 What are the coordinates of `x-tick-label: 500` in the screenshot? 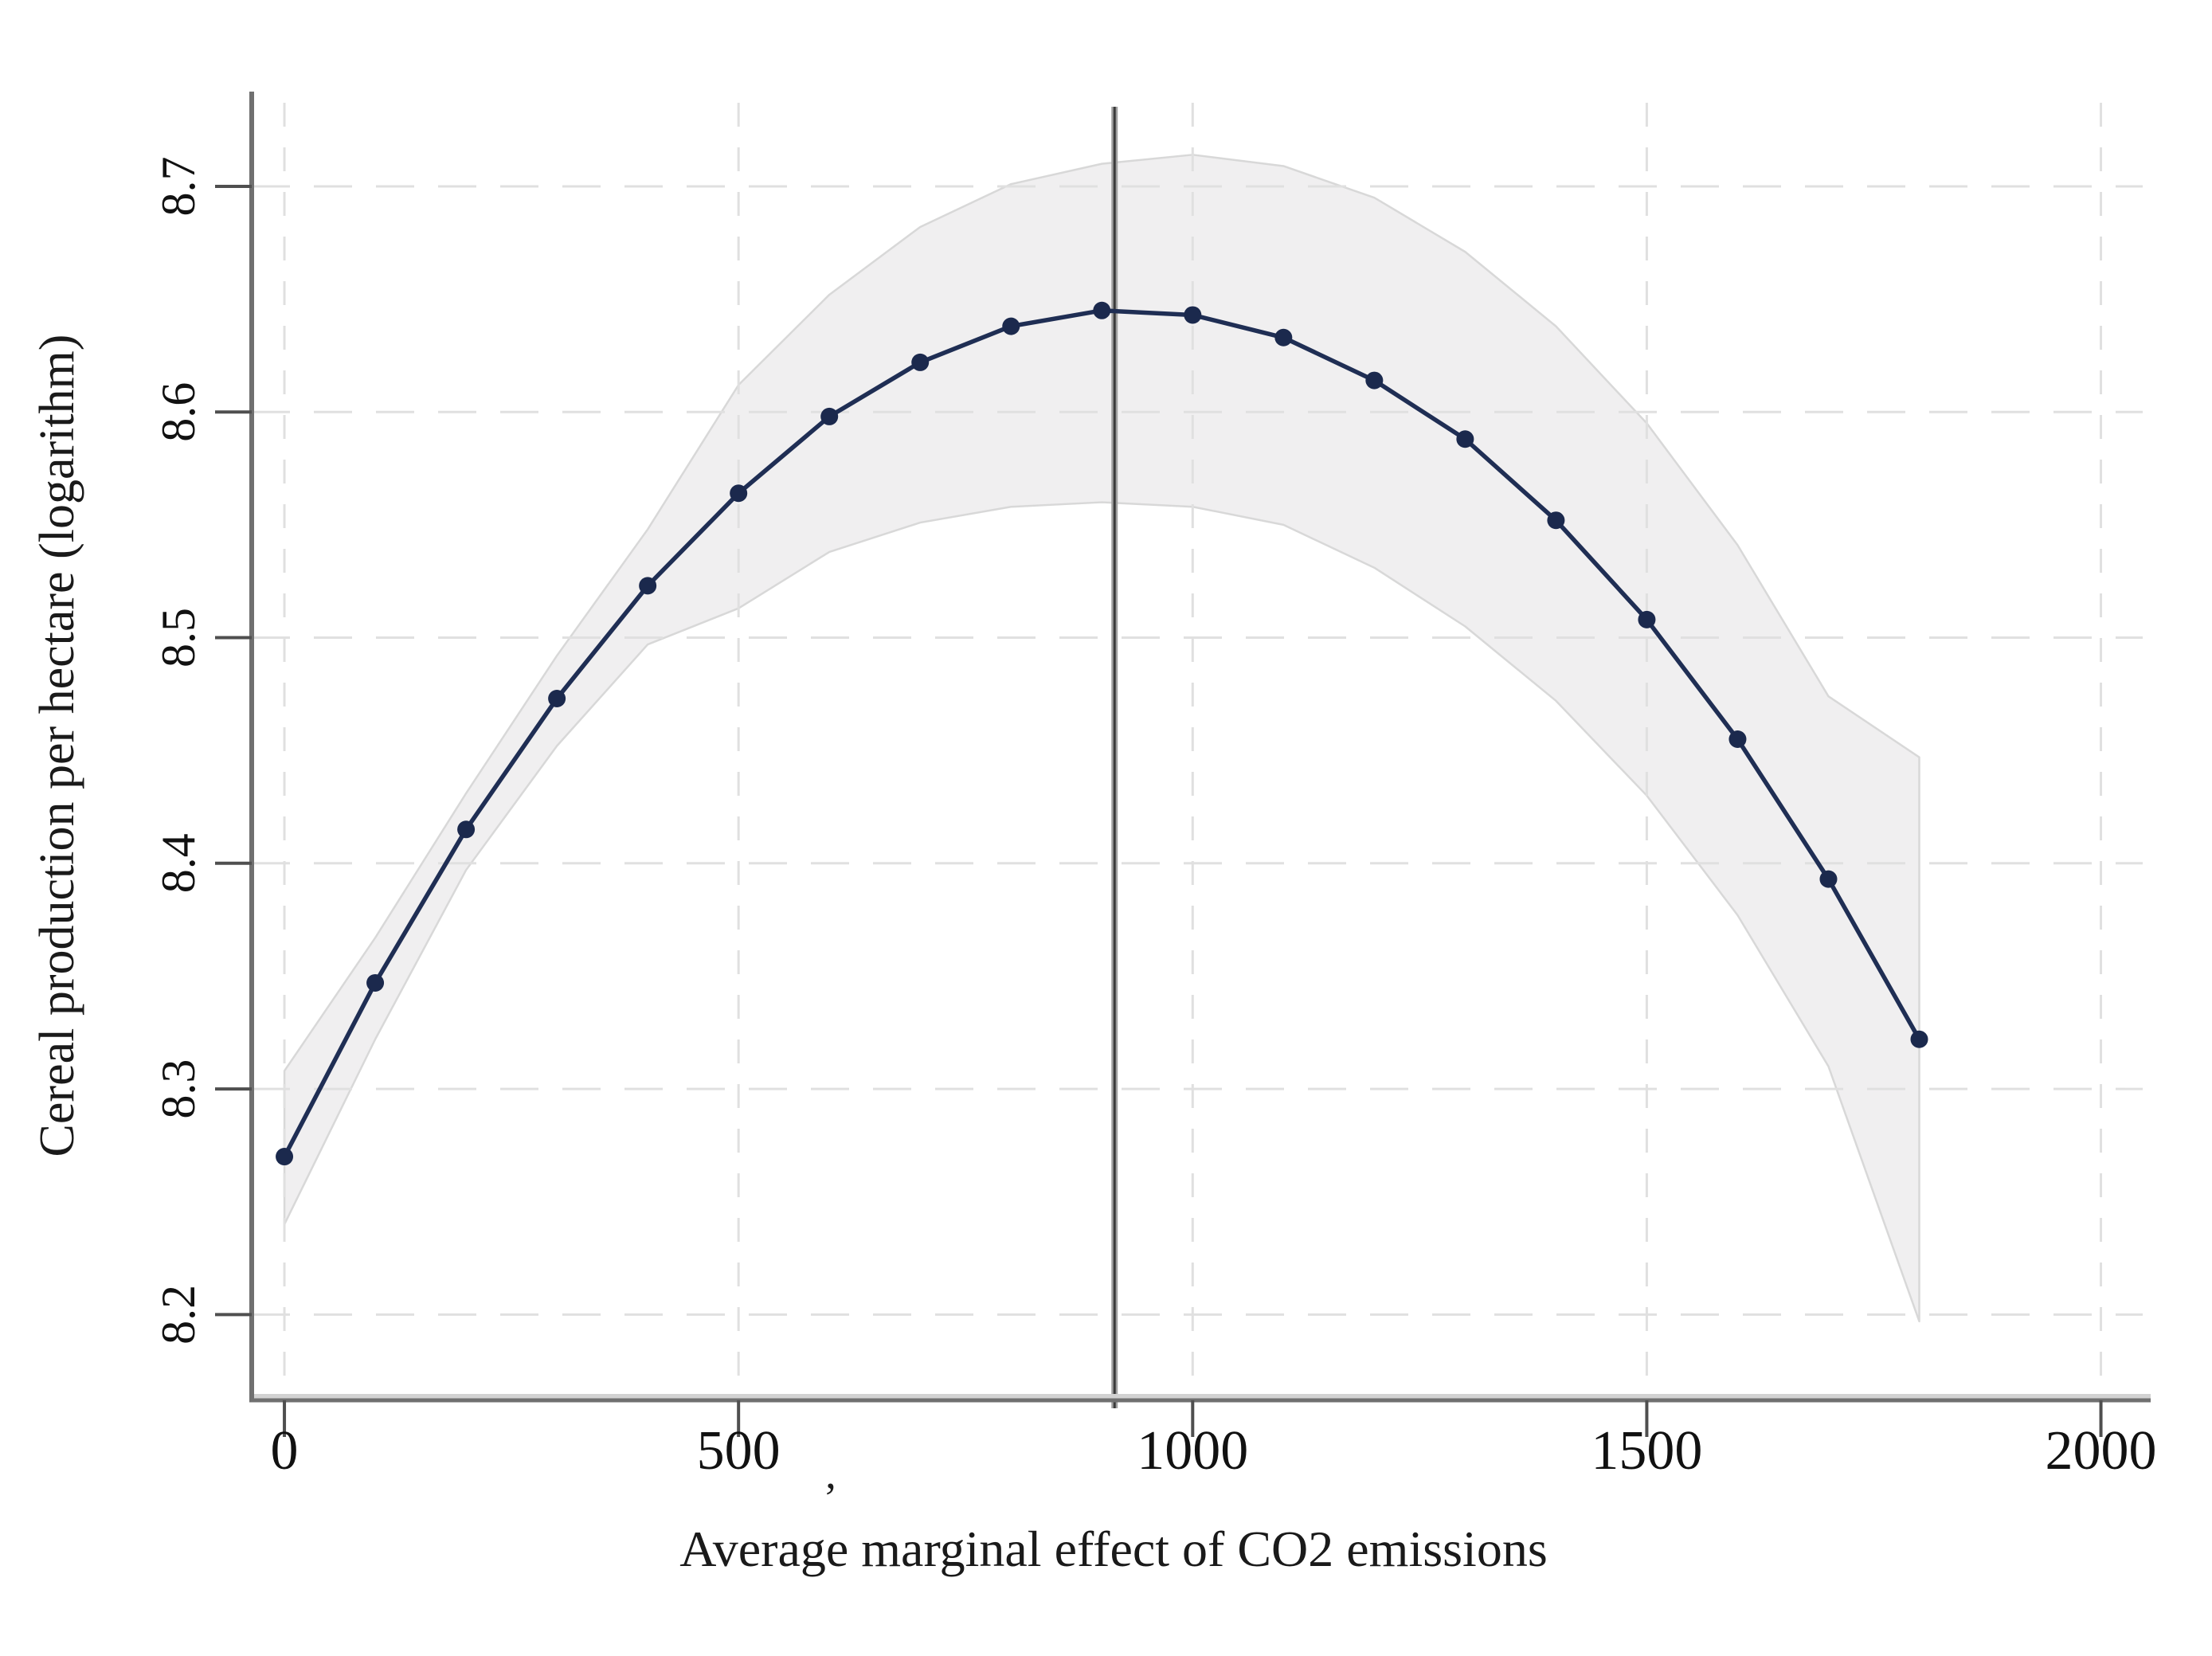 It's located at (739, 1451).